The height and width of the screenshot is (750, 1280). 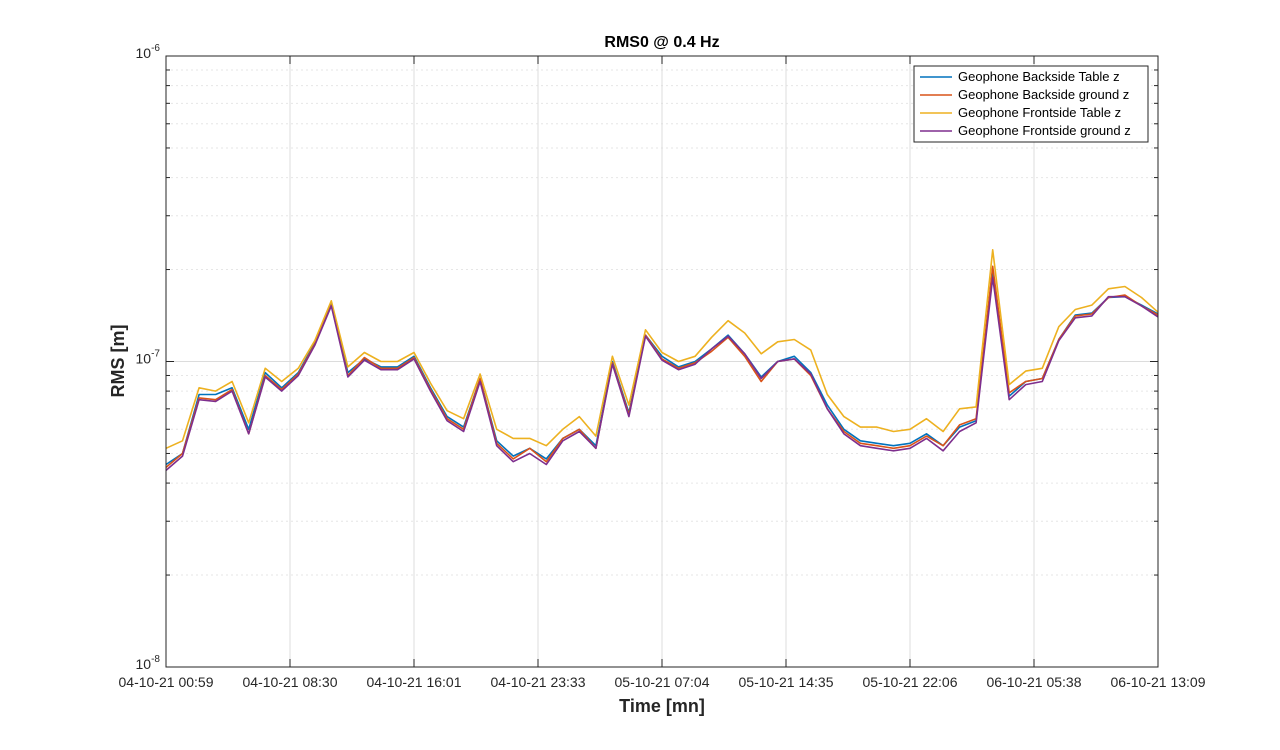 I want to click on x-tick-label: 05-10-21 22:06, so click(x=910, y=682).